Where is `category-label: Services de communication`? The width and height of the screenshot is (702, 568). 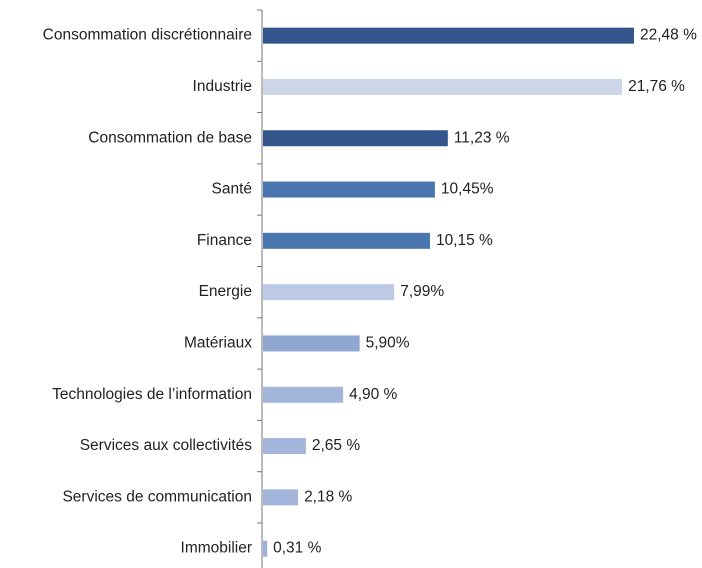 category-label: Services de communication is located at coordinates (157, 496).